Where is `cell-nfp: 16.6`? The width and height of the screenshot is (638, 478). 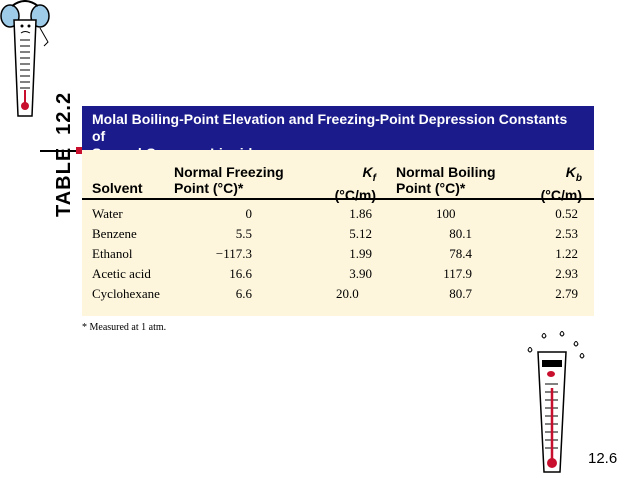
cell-nfp: 16.6 is located at coordinates (240, 273).